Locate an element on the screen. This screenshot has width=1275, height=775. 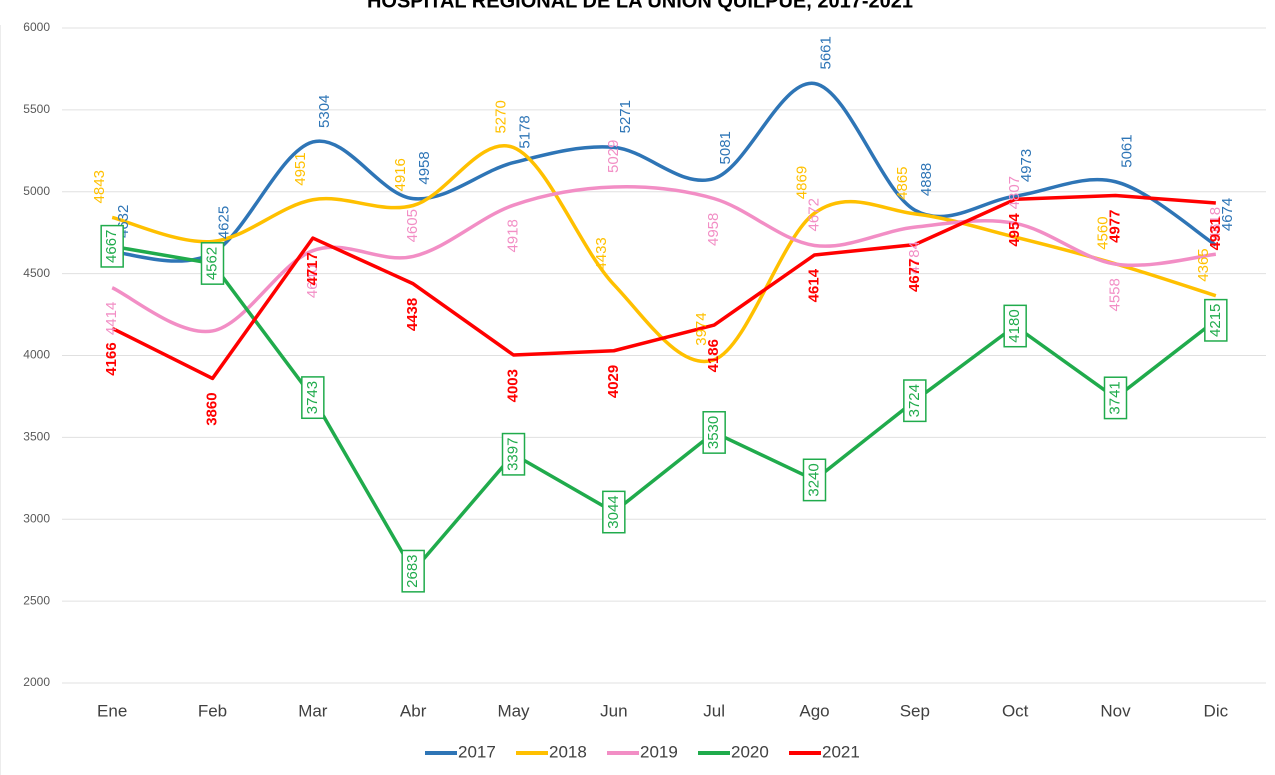
data-label: 4843 is located at coordinates (99, 186).